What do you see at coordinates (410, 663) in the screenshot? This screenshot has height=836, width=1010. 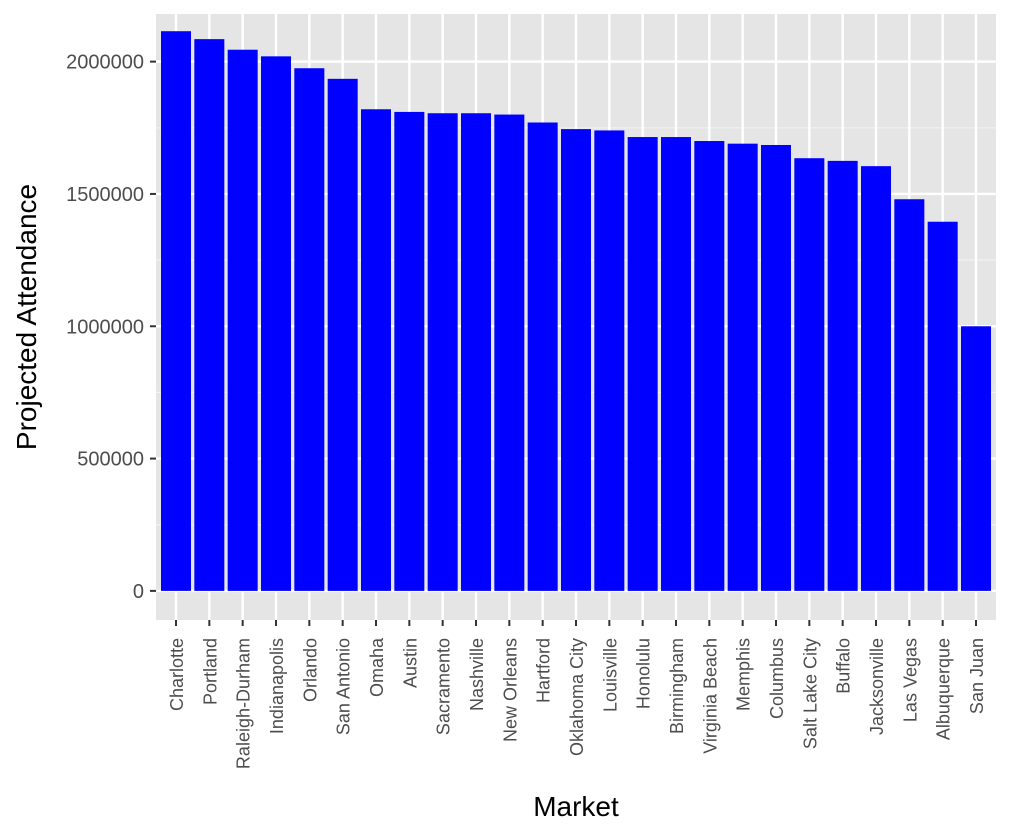 I see `x-tick-label: Austin` at bounding box center [410, 663].